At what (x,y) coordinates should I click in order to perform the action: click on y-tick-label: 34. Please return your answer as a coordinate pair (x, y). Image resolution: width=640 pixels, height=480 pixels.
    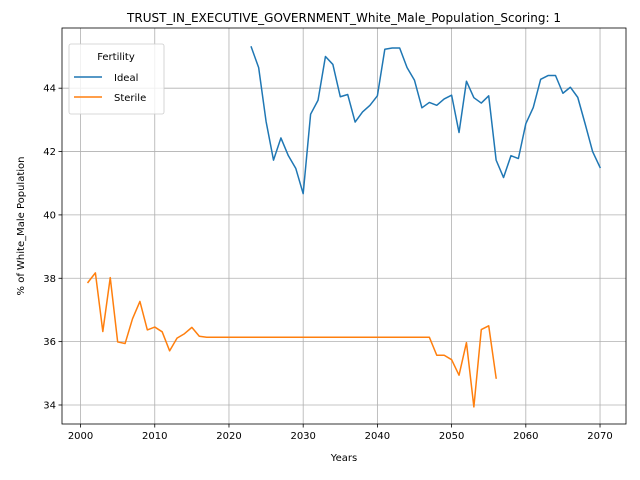
    Looking at the image, I should click on (49, 405).